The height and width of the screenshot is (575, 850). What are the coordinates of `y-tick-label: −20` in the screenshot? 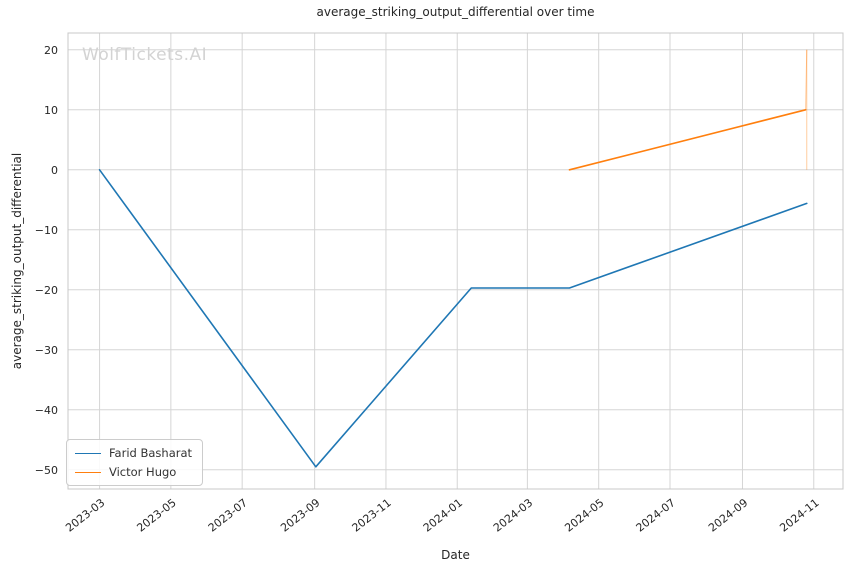 It's located at (46, 290).